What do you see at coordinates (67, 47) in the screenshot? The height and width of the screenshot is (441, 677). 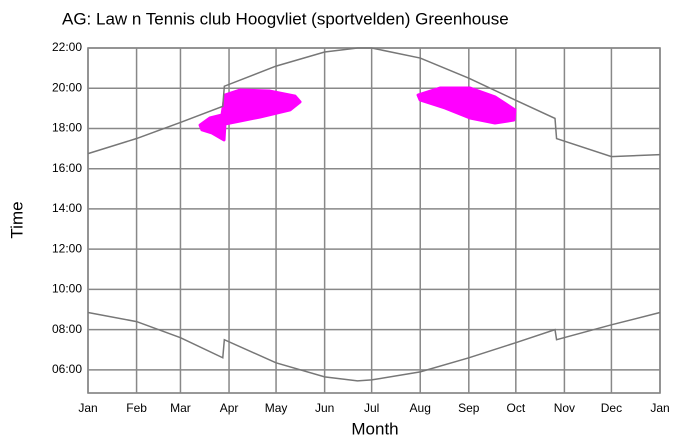 I see `y-tick-label: 22:00` at bounding box center [67, 47].